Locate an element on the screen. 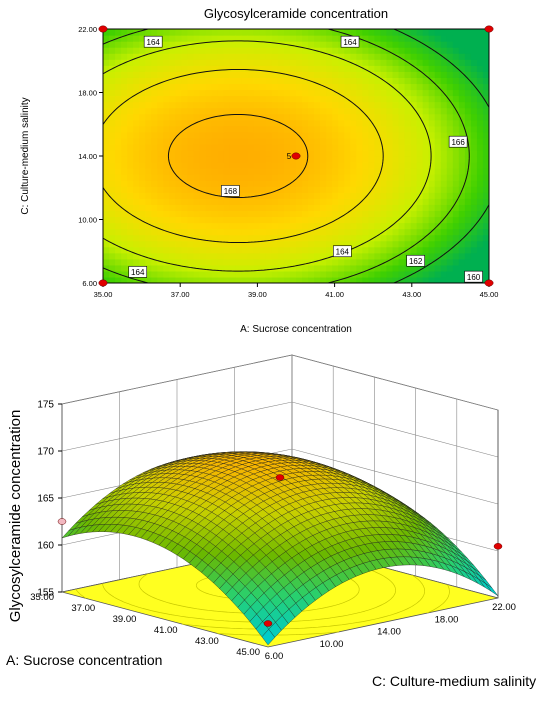  surface-design-point is located at coordinates (498, 546).